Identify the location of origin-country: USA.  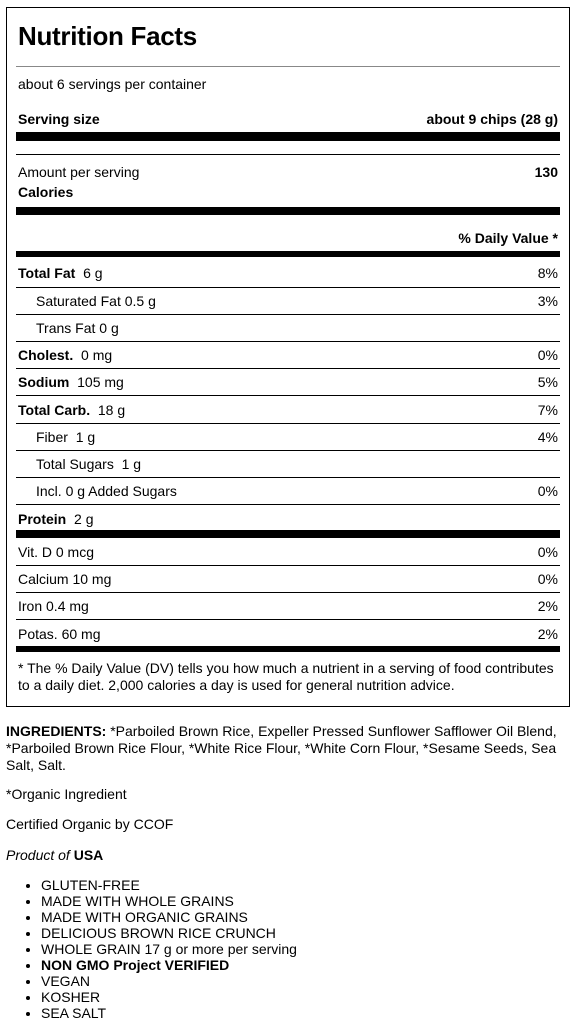
(88, 855).